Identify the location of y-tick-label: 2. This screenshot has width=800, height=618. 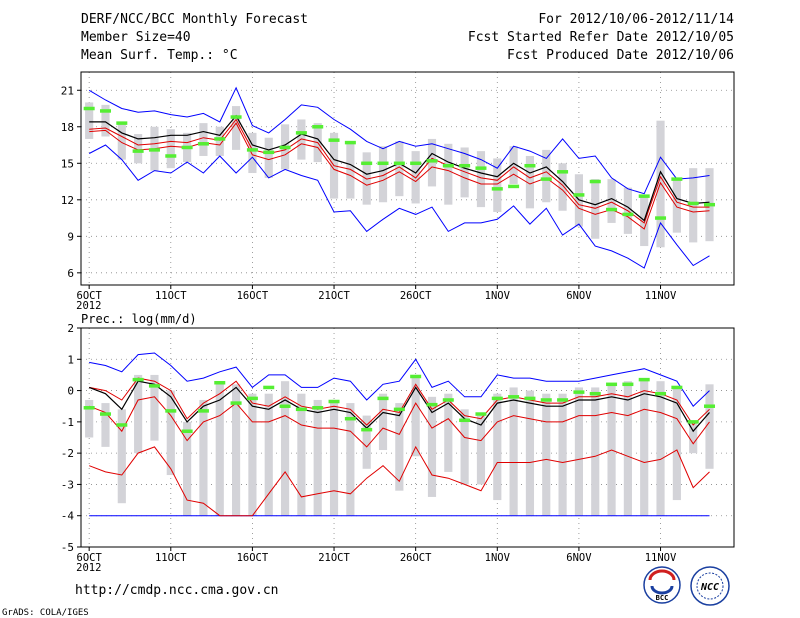
(70, 328).